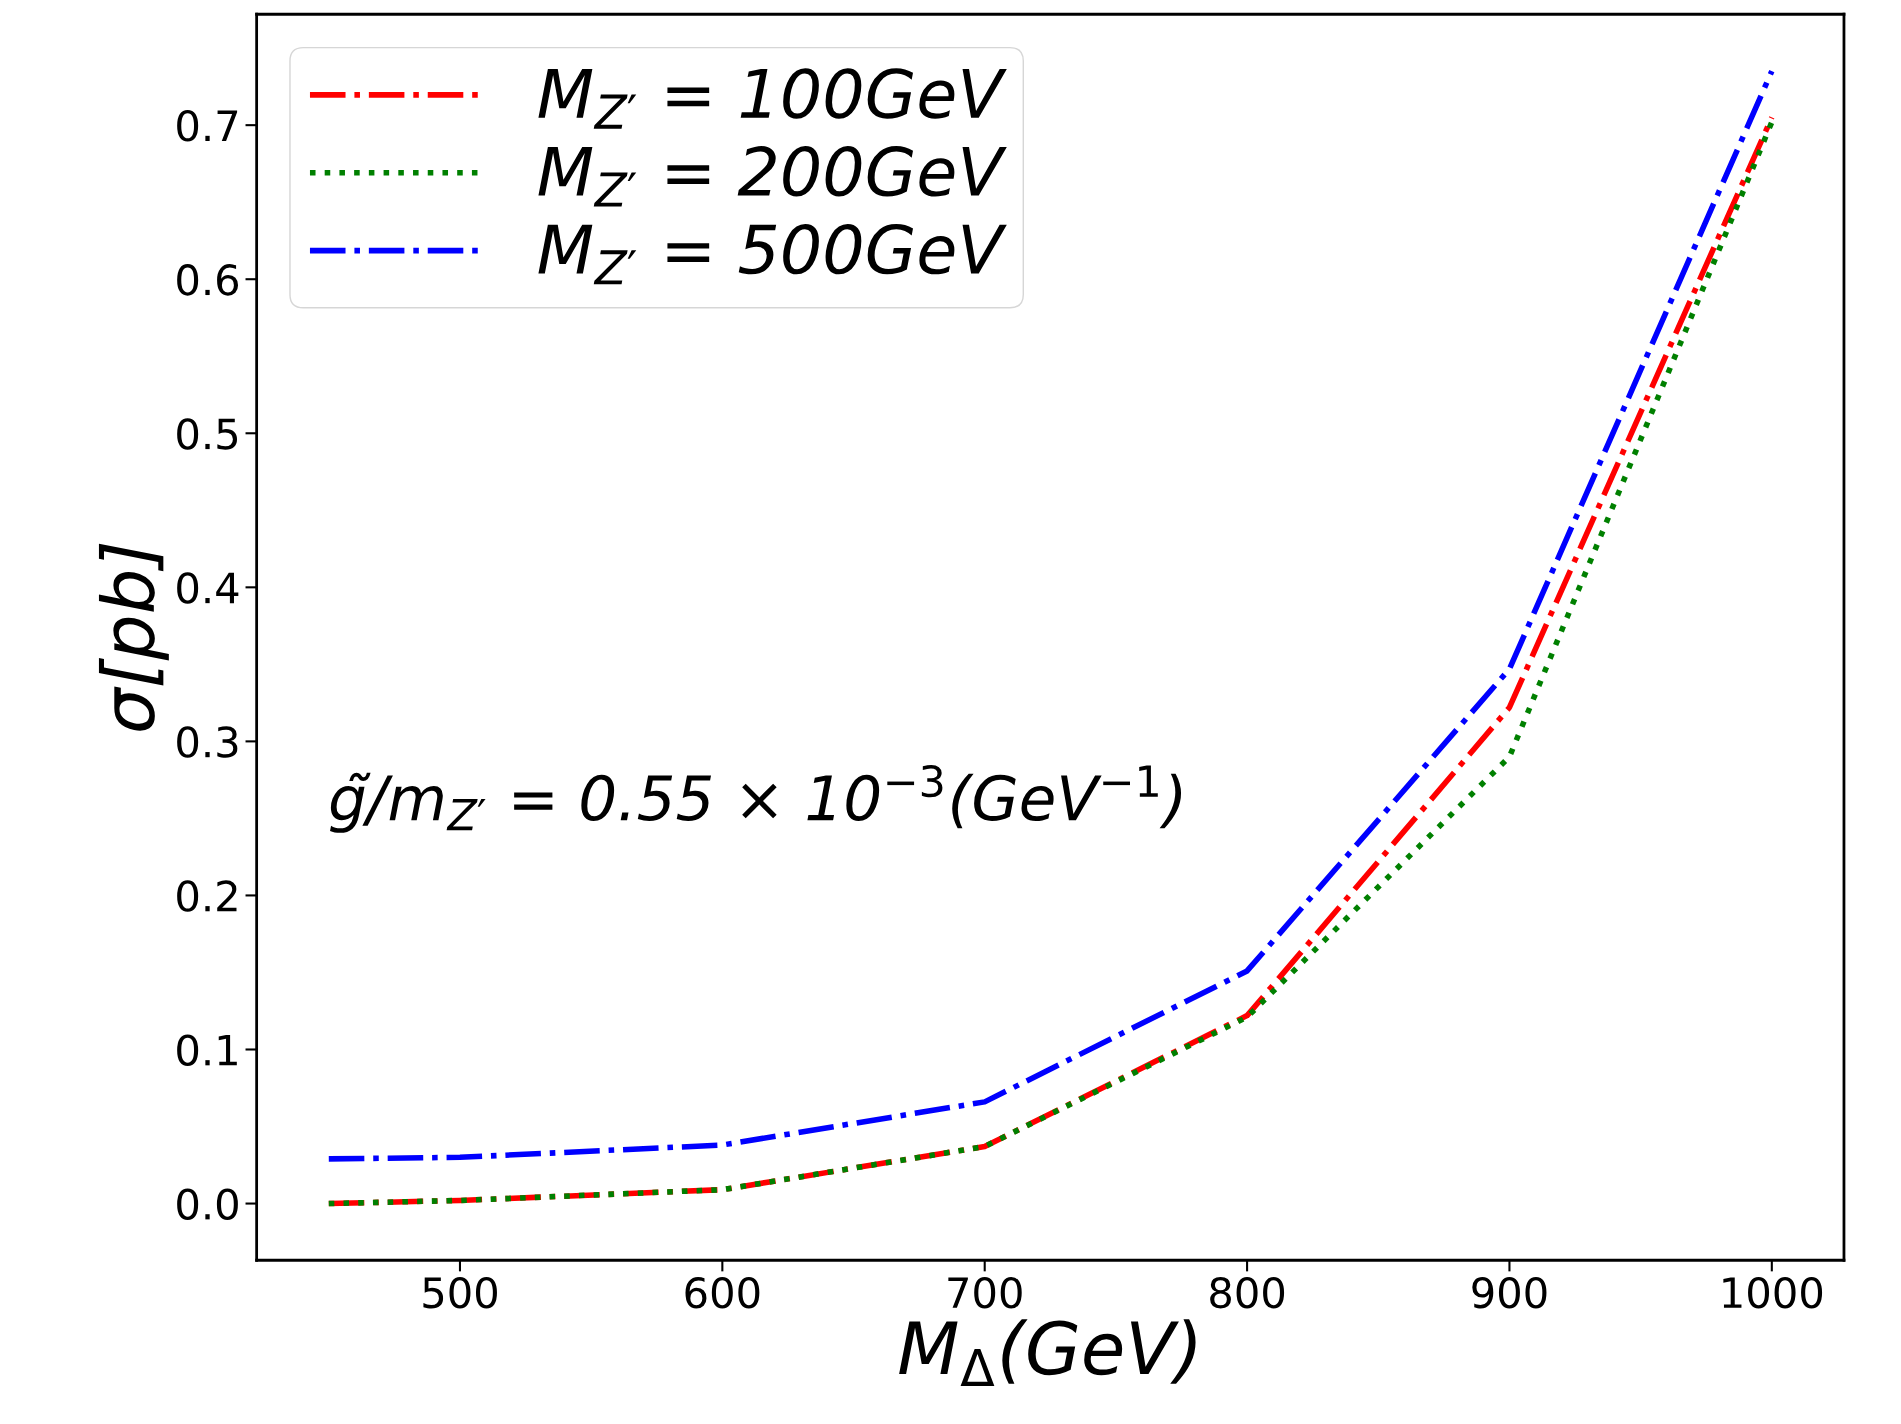 The width and height of the screenshot is (1901, 1424). I want to click on legend-label: M$_{Z′}$ = 200GeV, so click(772, 176).